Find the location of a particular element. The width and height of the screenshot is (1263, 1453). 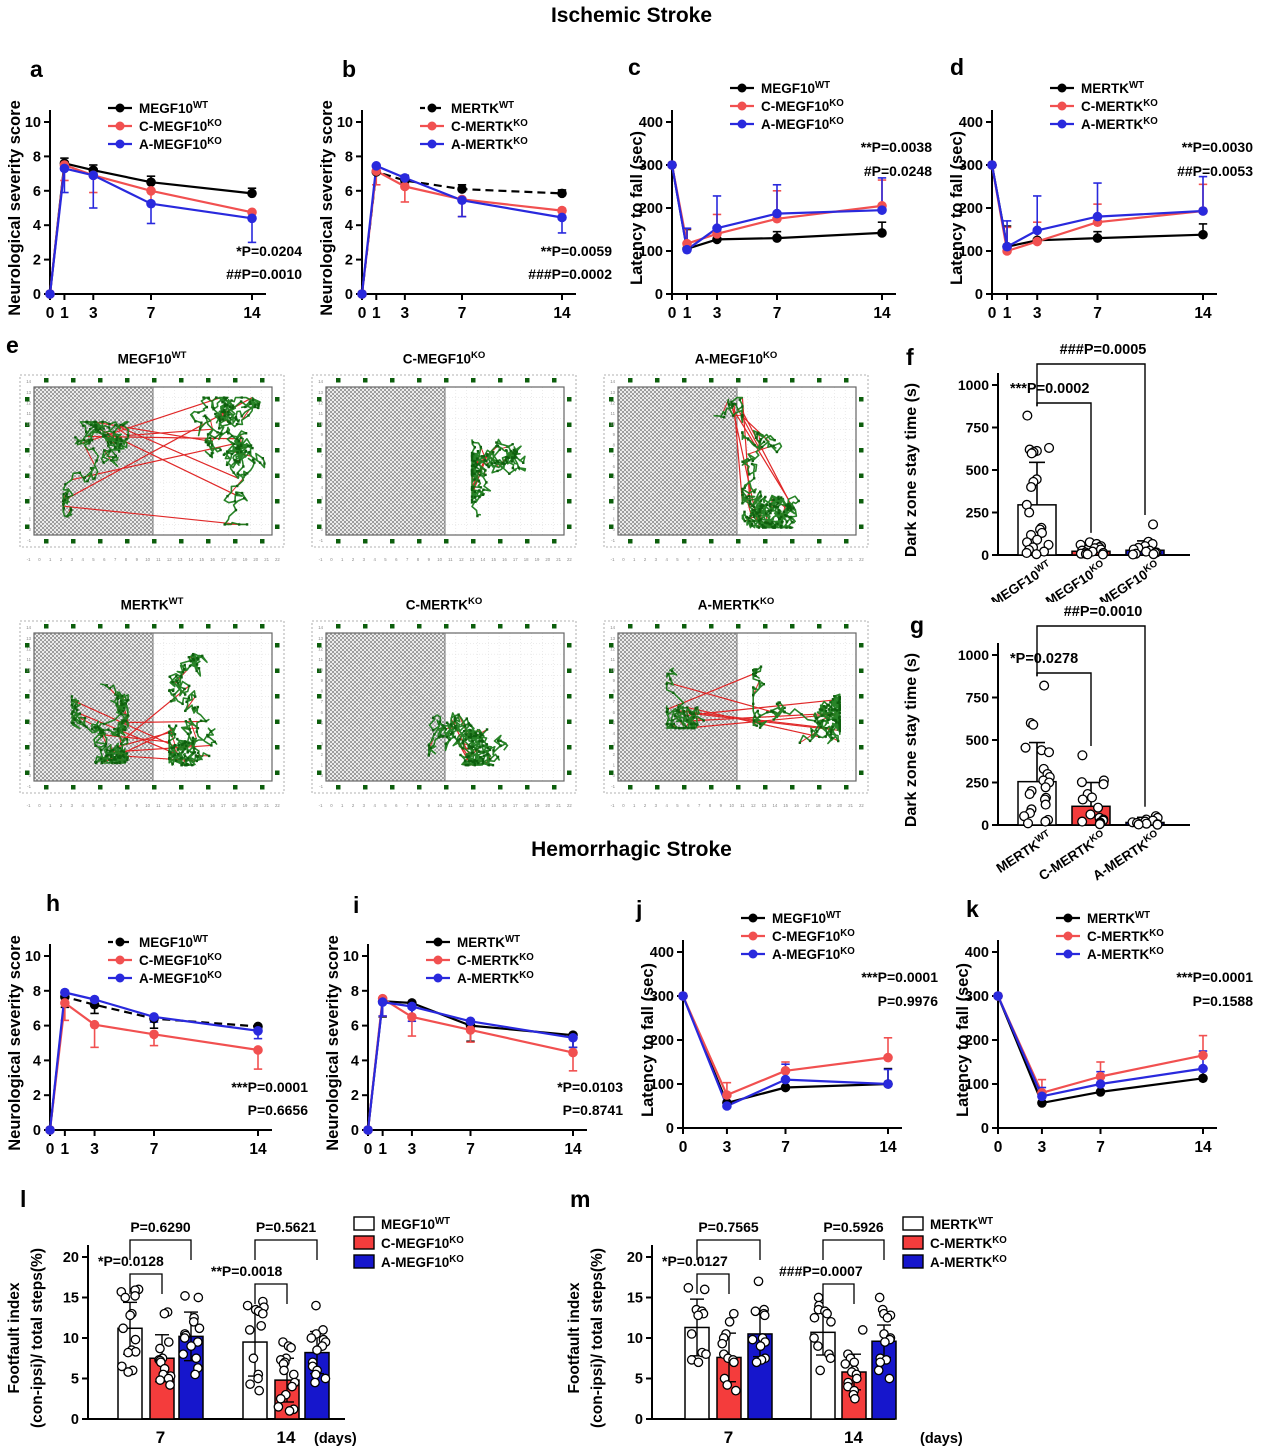

svg-text: Dark zone stay time (s) is located at coordinates (911, 470).